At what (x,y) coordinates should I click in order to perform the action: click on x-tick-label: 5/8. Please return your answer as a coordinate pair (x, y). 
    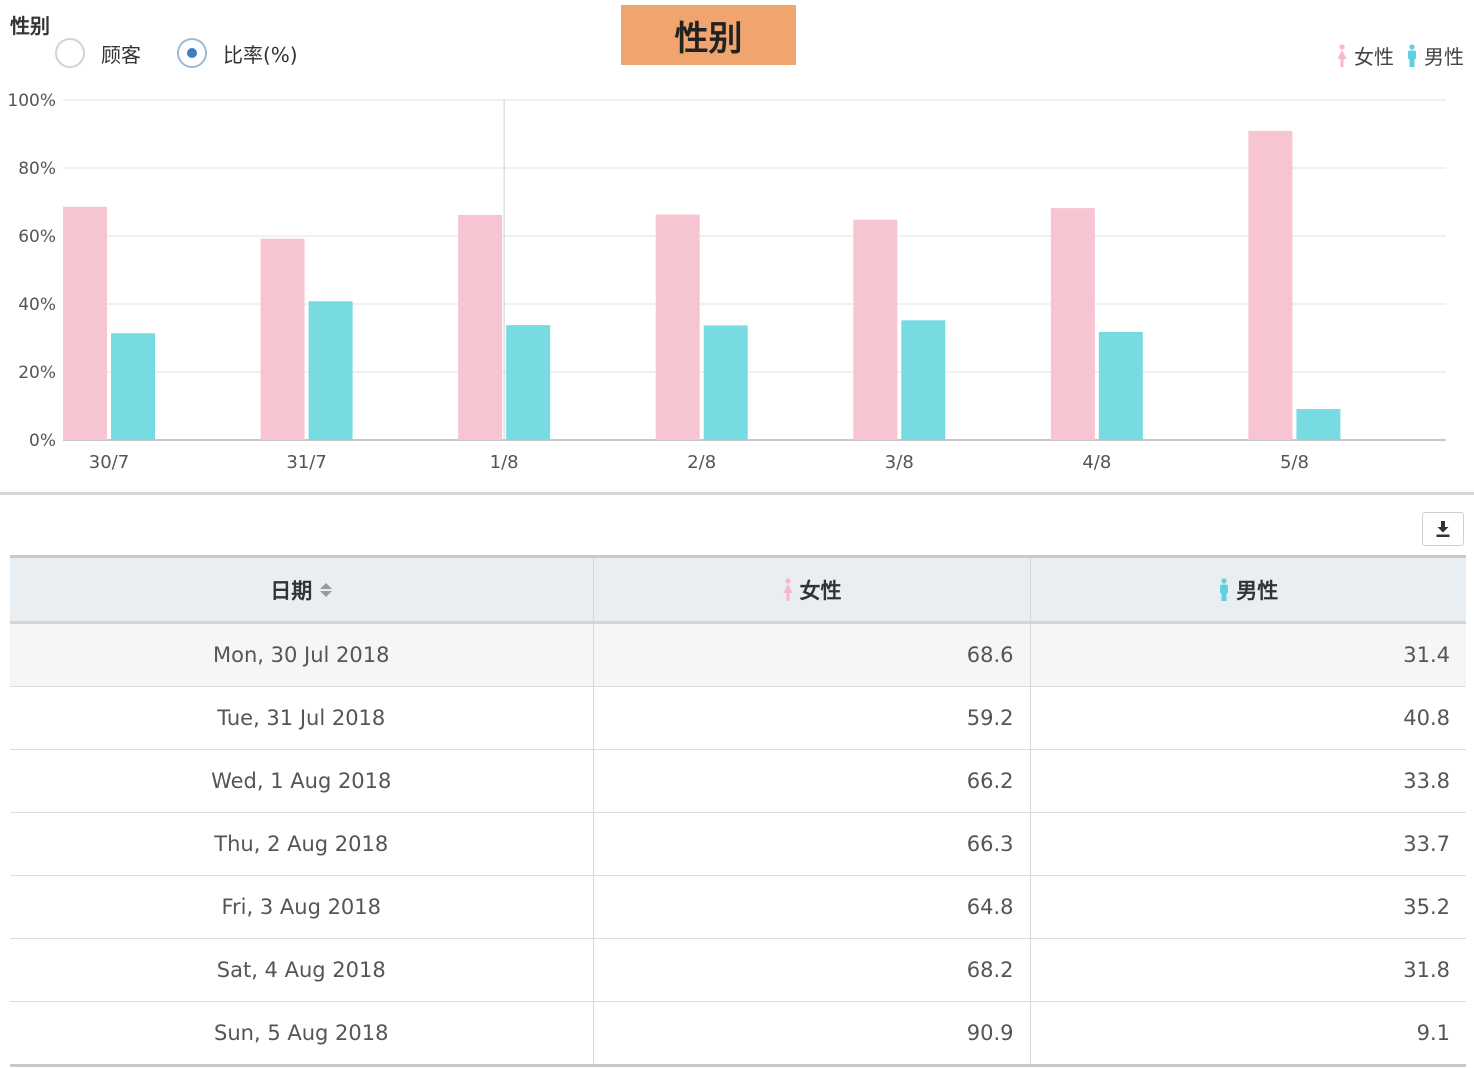
    Looking at the image, I should click on (1294, 462).